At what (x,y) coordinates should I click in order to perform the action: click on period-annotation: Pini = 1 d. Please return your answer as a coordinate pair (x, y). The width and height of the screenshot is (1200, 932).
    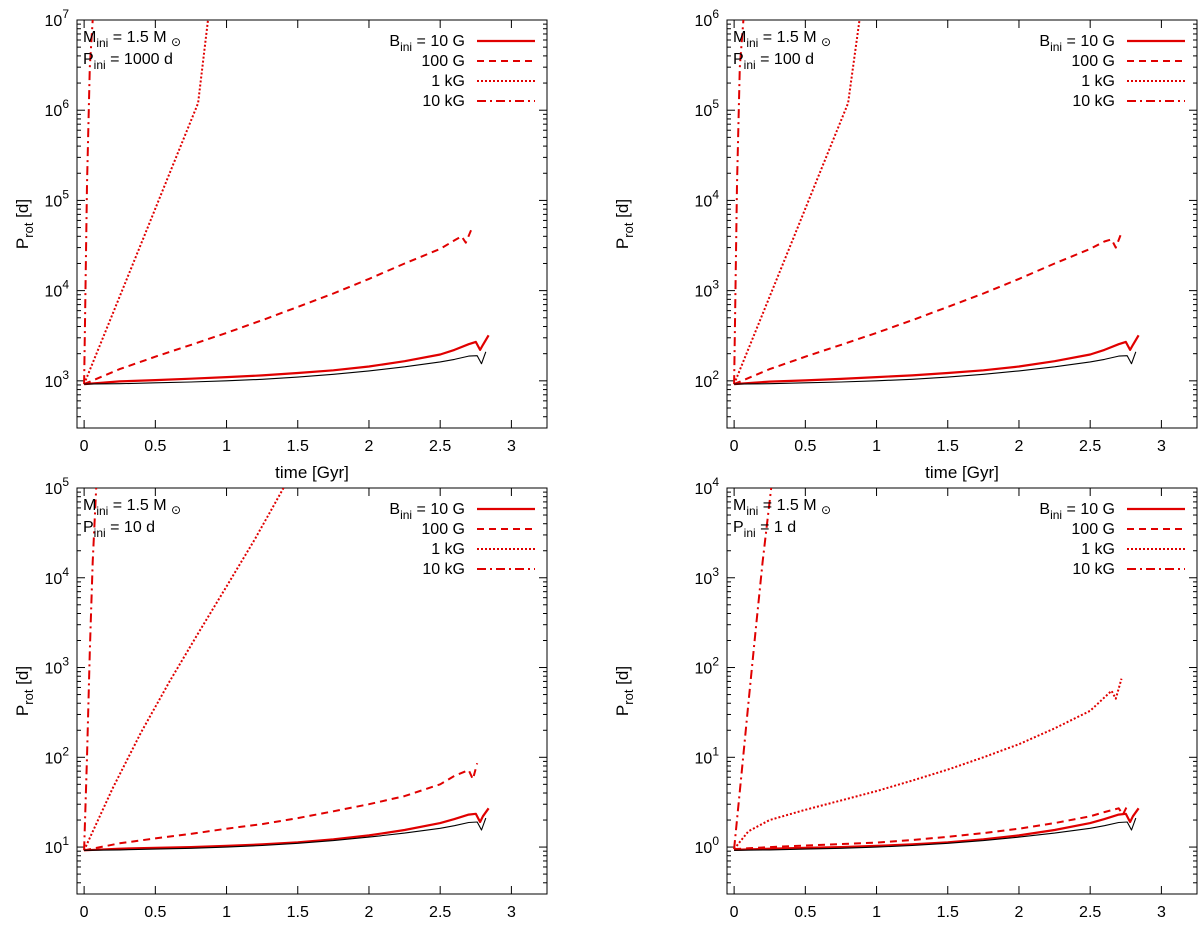
    Looking at the image, I should click on (764, 529).